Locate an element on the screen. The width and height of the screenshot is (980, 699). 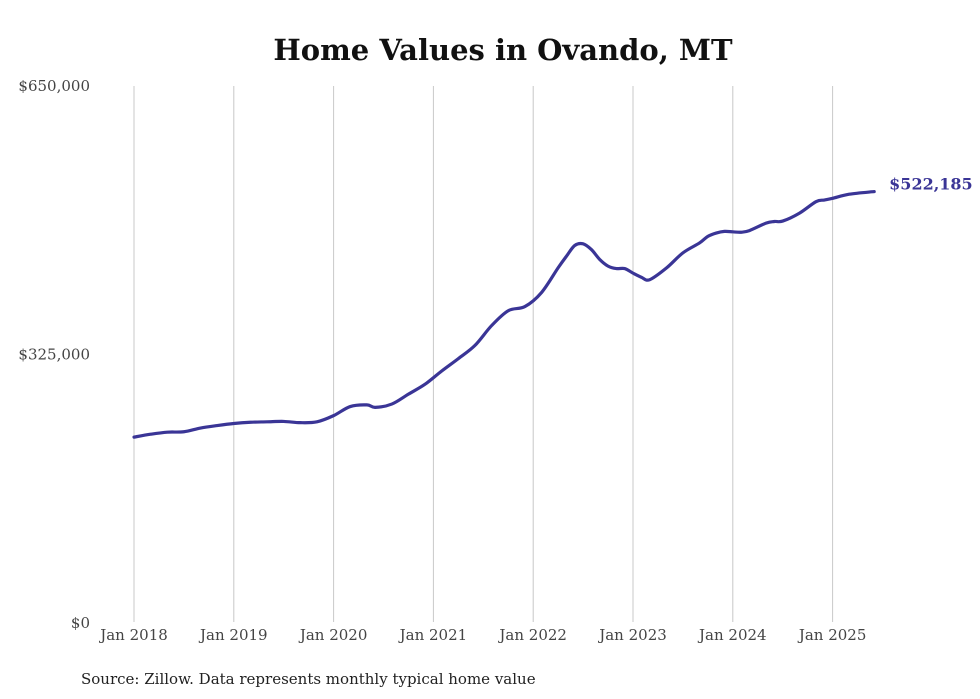
x-tick-label: Jan 2025 is located at coordinates (832, 635).